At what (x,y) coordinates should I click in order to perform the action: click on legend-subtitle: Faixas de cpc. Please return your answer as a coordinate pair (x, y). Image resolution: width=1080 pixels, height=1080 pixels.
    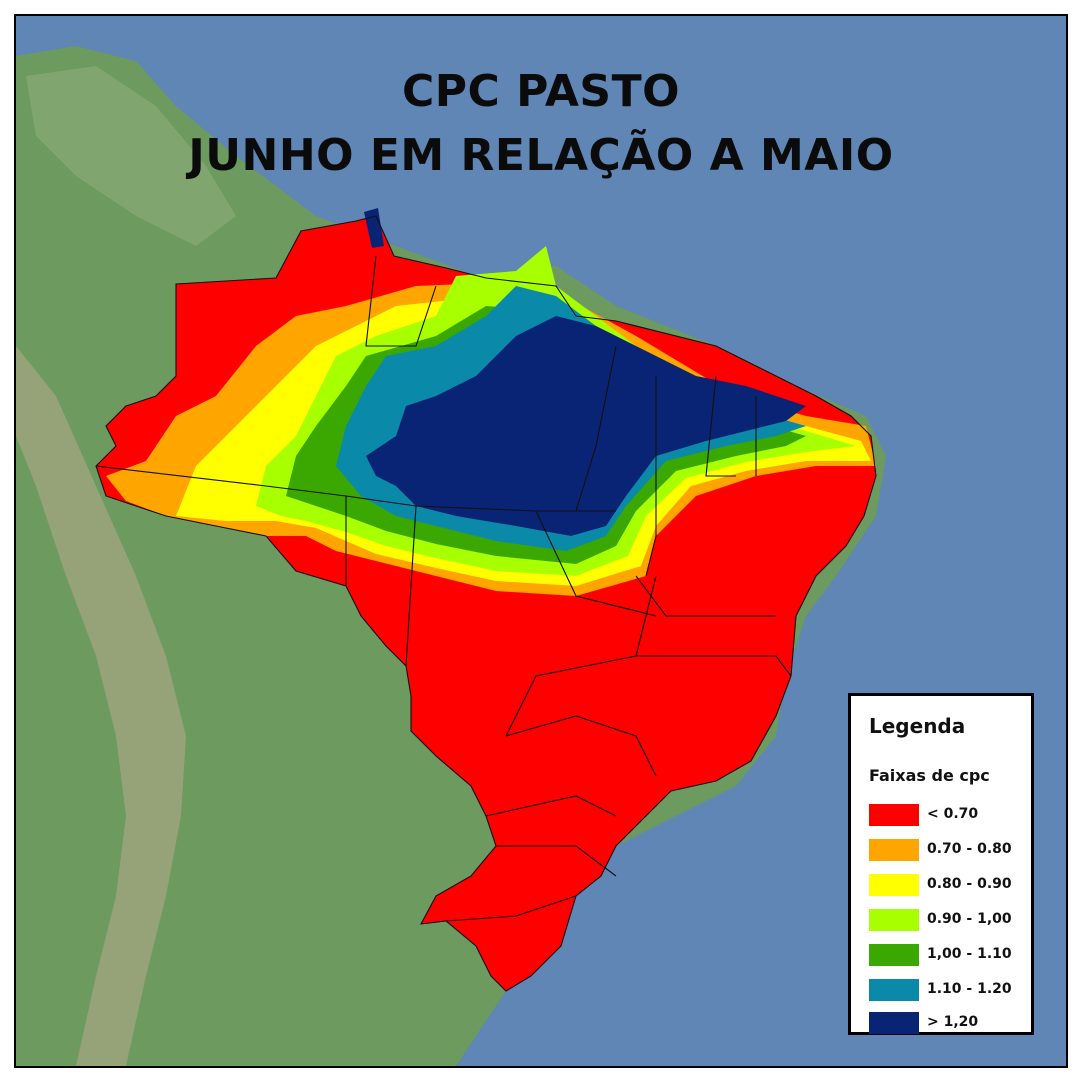
    Looking at the image, I should click on (929, 775).